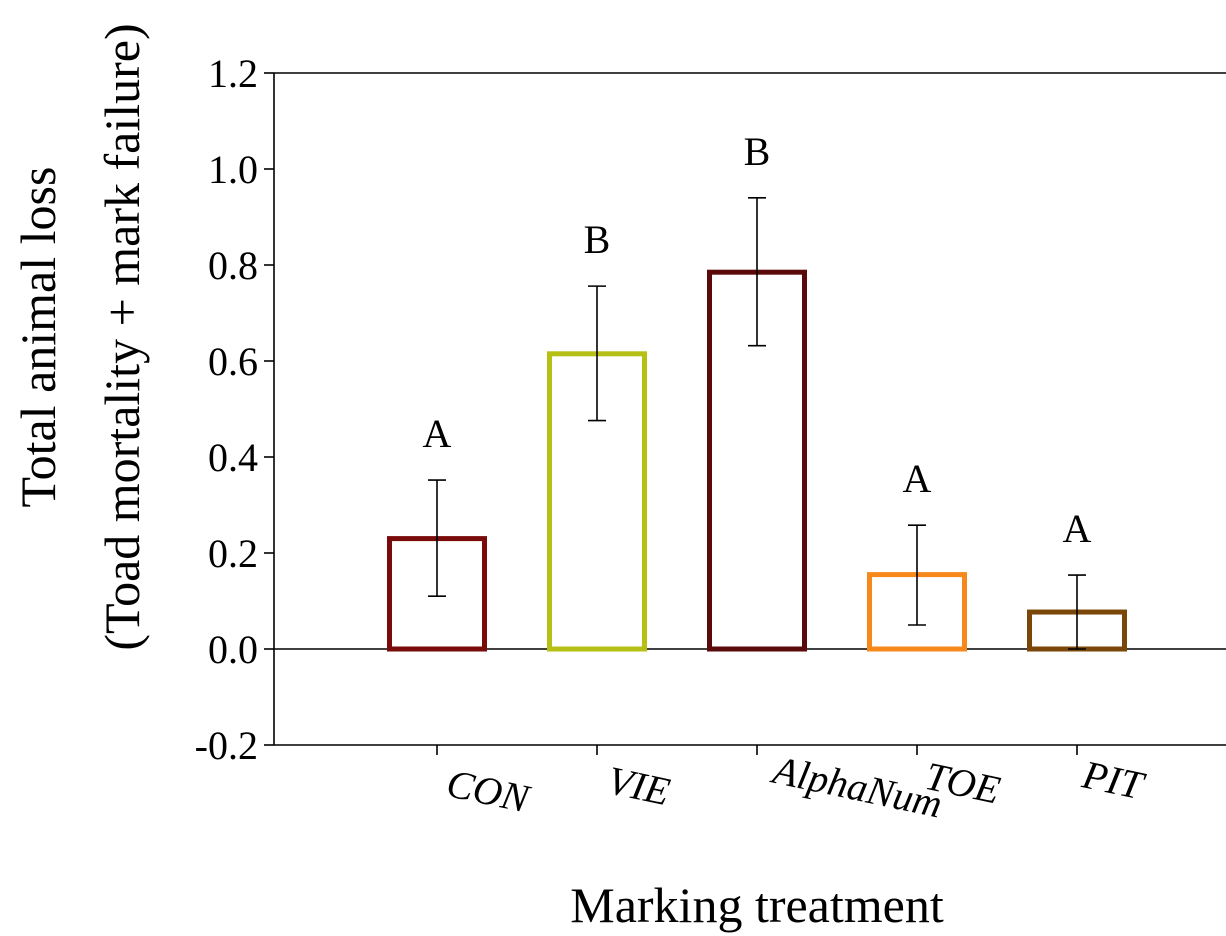 The image size is (1226, 936). What do you see at coordinates (234, 409) in the screenshot?
I see `y-axis: -0.2 0.0 0.2 0.4 0.6 0.8 1.0 1.2` at bounding box center [234, 409].